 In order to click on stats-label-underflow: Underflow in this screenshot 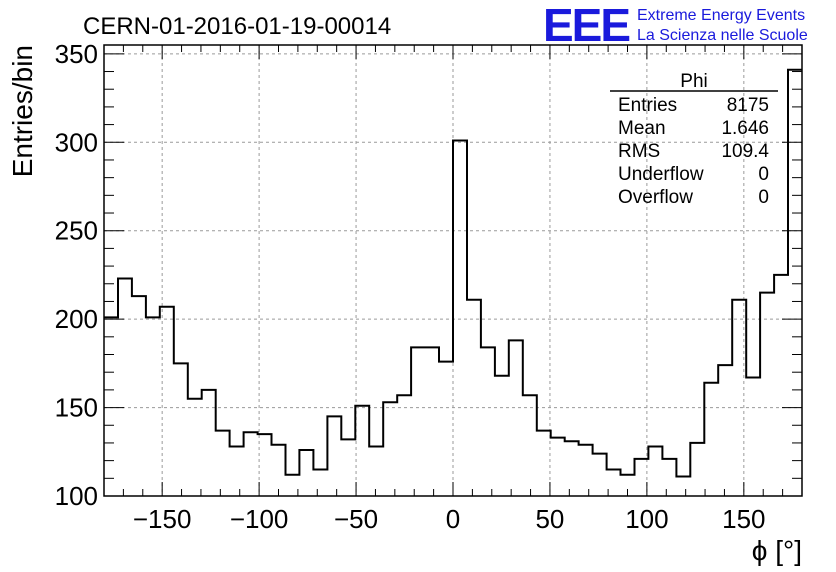, I will do `click(661, 174)`.